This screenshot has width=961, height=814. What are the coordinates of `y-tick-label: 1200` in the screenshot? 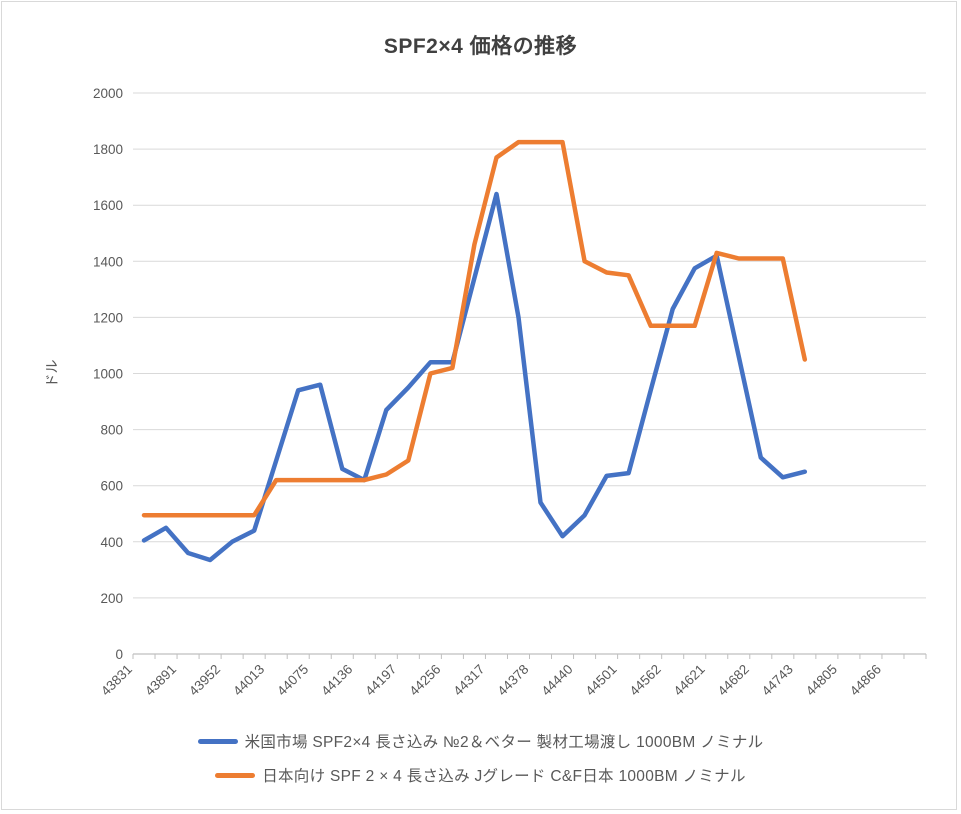 It's located at (108, 317).